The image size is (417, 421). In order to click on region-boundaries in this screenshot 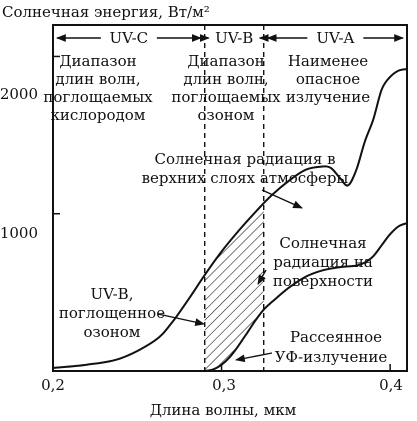, I will do `click(234, 198)`.